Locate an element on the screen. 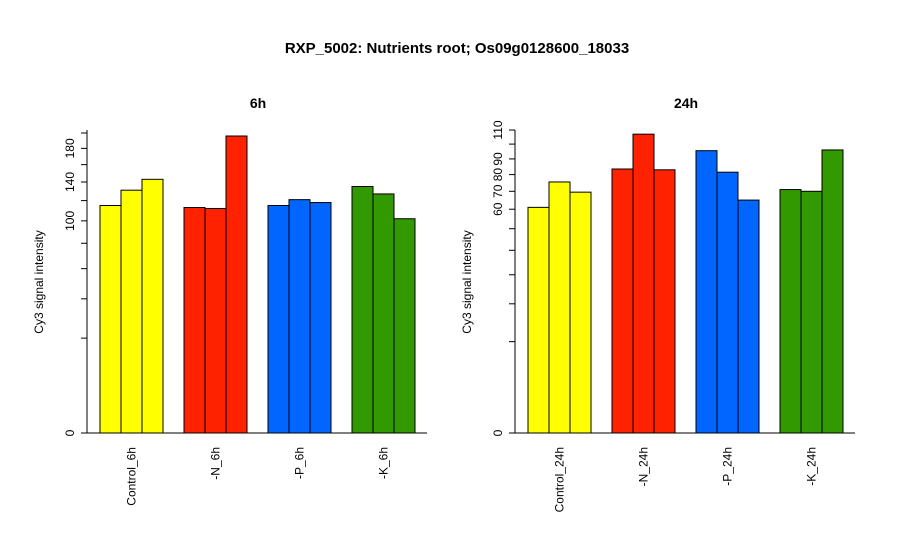  y-tick-label-24h: 60 is located at coordinates (498, 209).